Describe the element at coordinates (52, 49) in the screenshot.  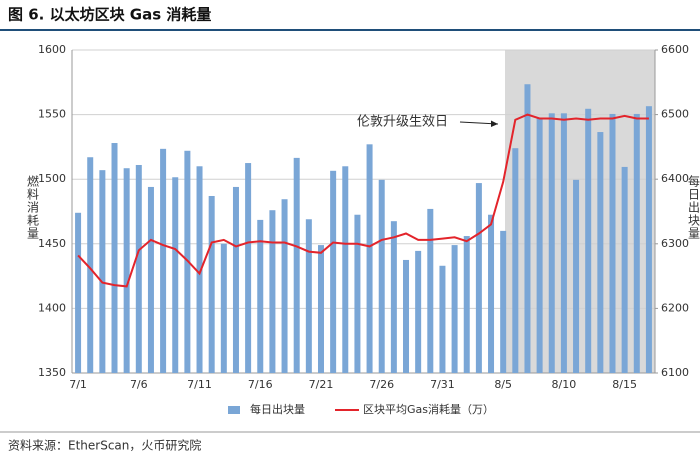
I see `y-tick-label: 1600` at that location.